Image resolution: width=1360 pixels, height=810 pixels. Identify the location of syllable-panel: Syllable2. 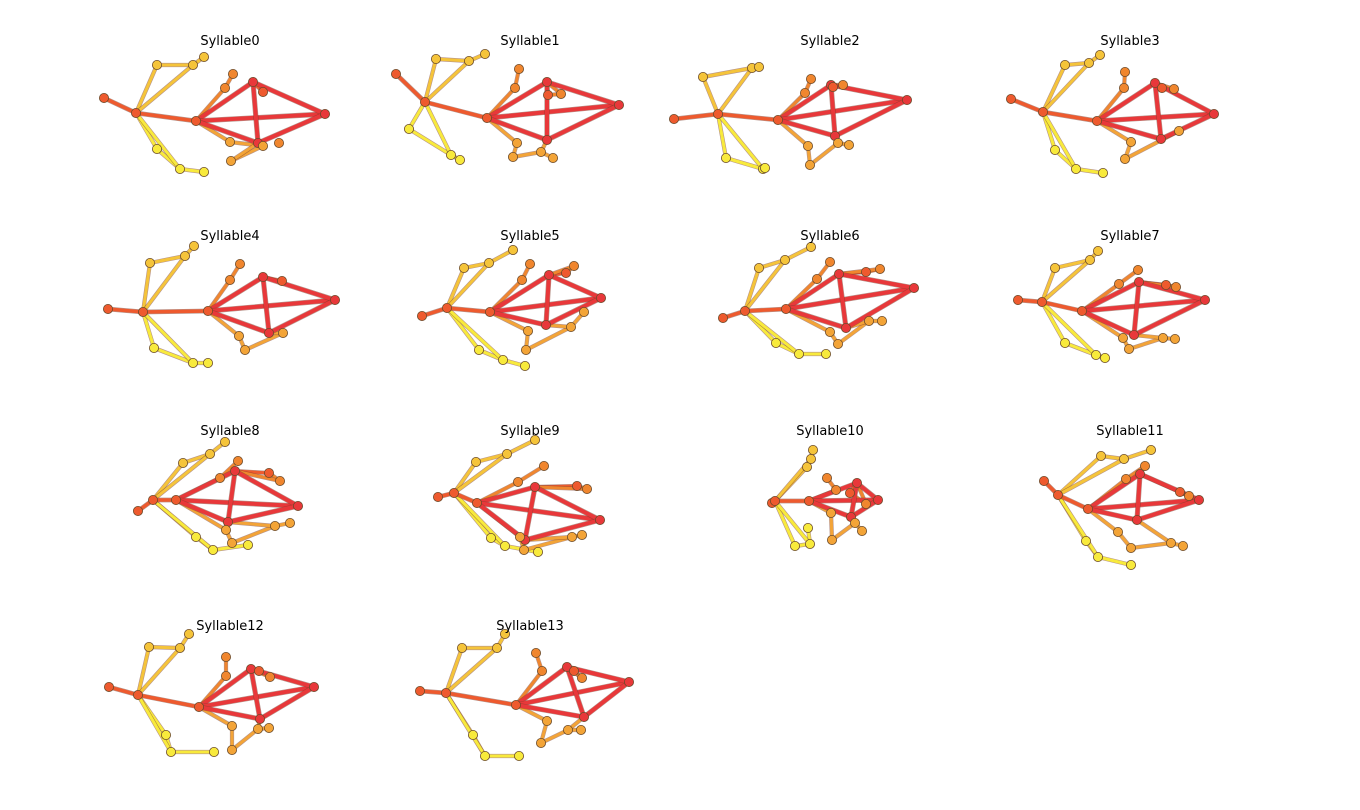
(791, 104).